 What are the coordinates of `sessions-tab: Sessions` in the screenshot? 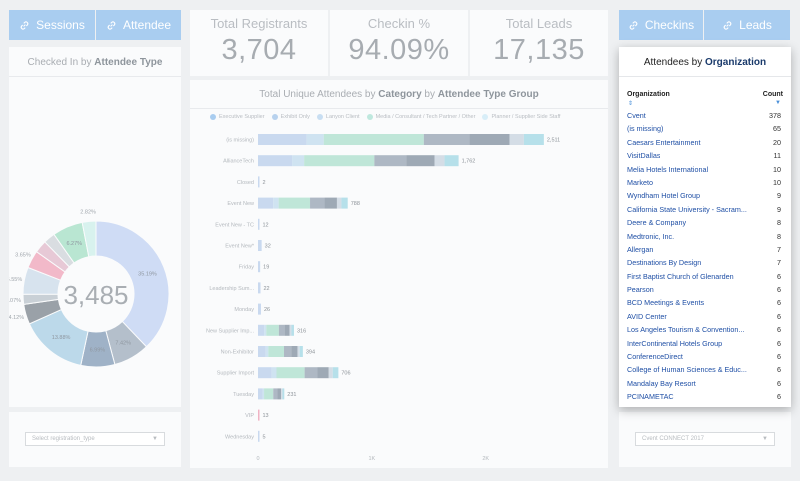 It's located at (52, 25).